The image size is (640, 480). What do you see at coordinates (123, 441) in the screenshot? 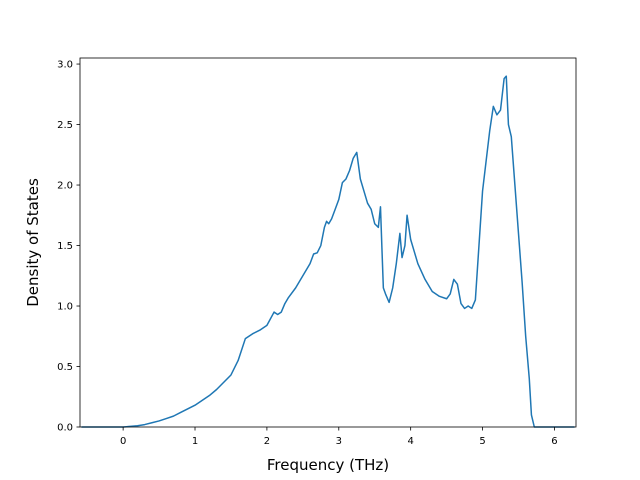
I see `x-tick-label: 0` at bounding box center [123, 441].